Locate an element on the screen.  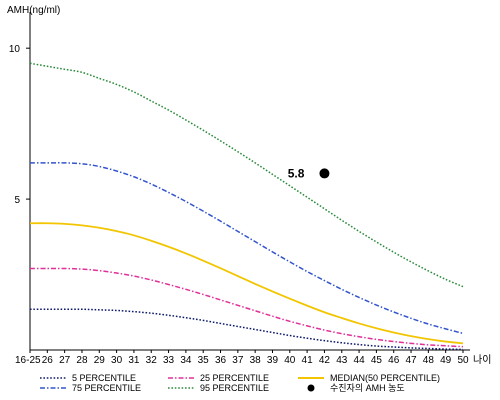
legend-label-2: 25 PERCENTILE is located at coordinates (234, 378).